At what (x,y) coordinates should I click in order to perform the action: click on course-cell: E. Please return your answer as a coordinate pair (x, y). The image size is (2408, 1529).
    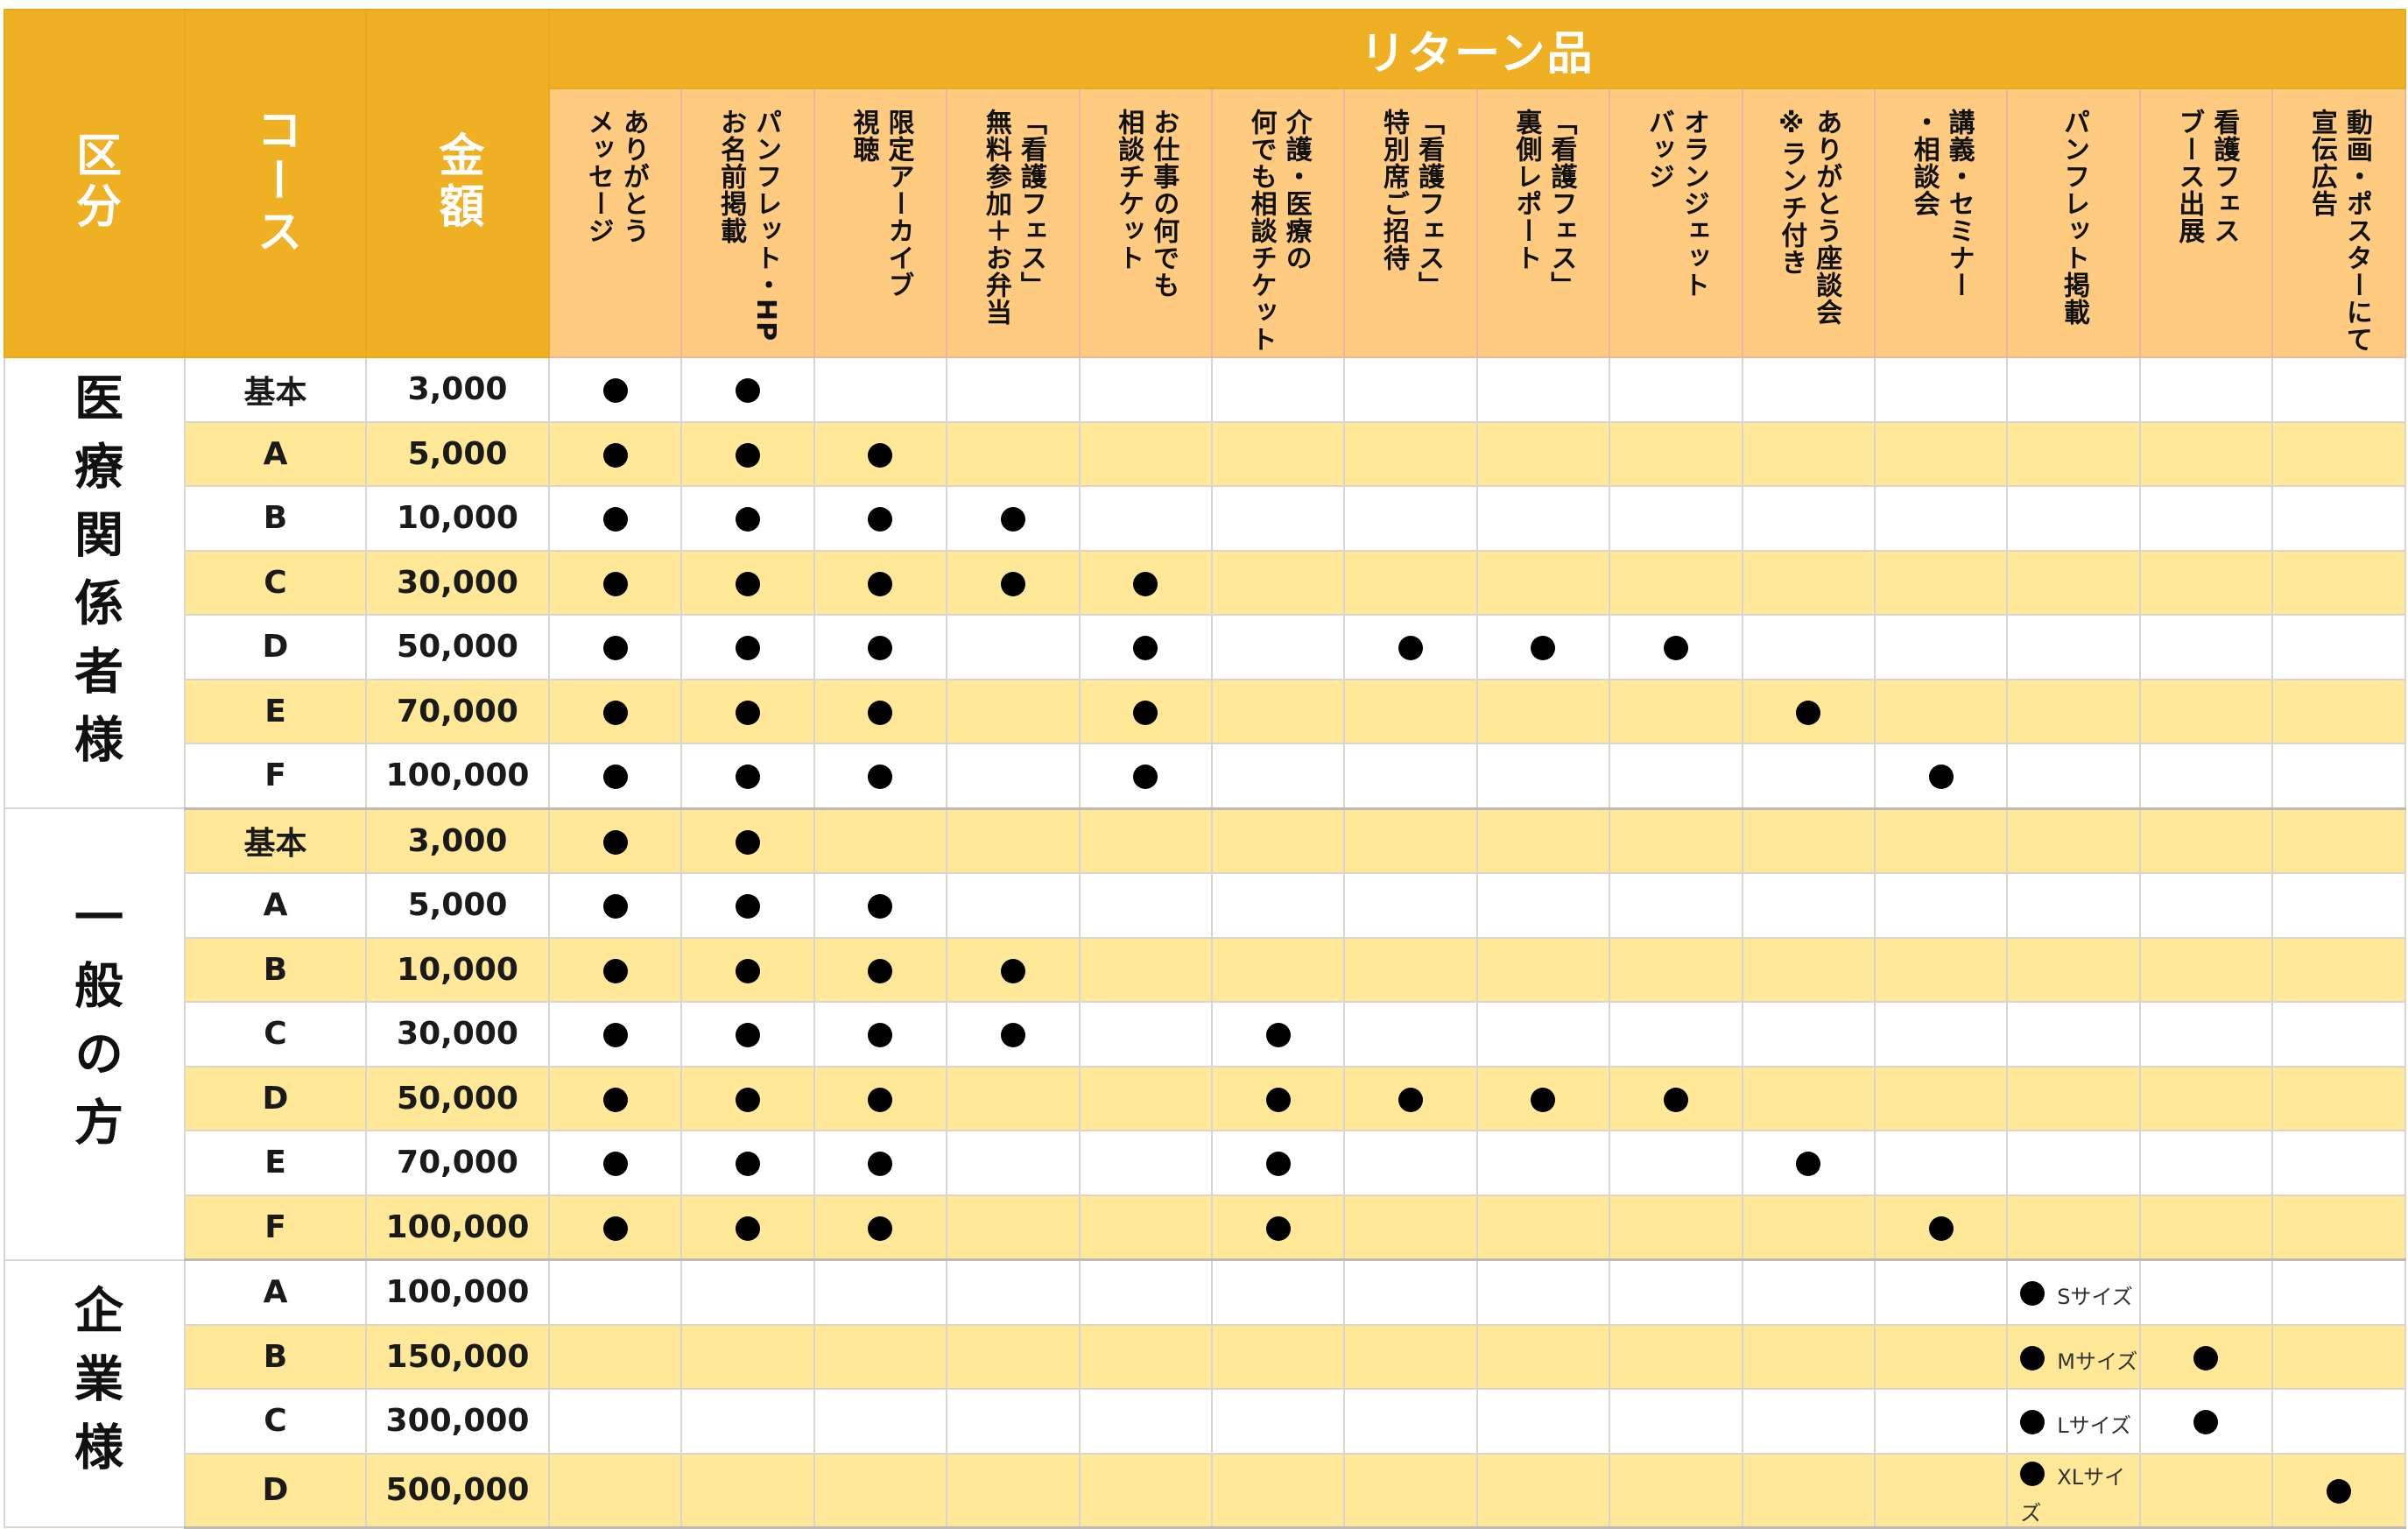
    Looking at the image, I should click on (275, 1163).